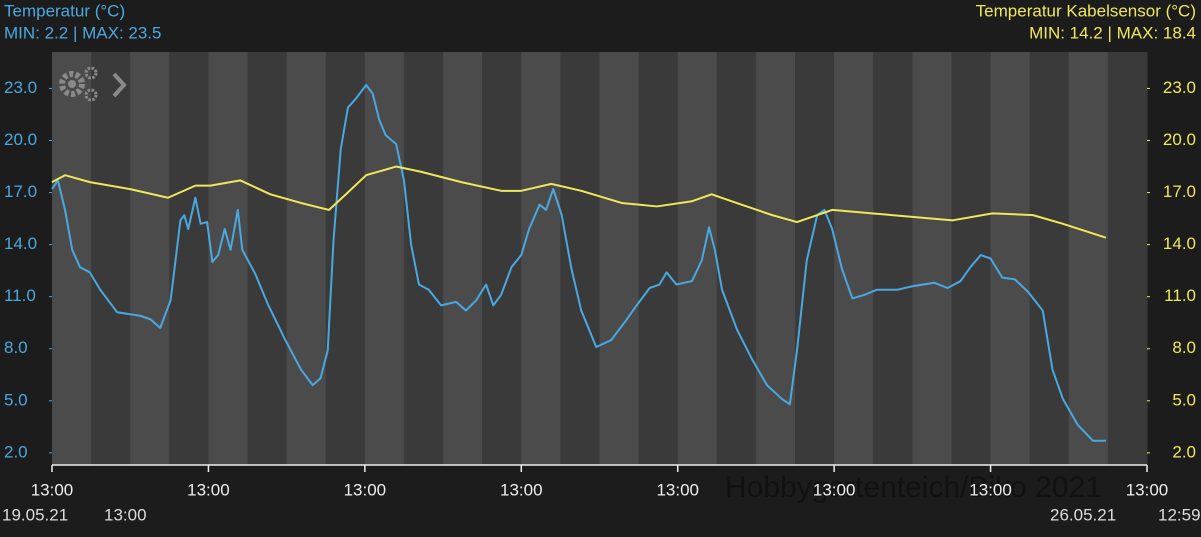 This screenshot has width=1201, height=537. I want to click on expand-icon, so click(119, 85).